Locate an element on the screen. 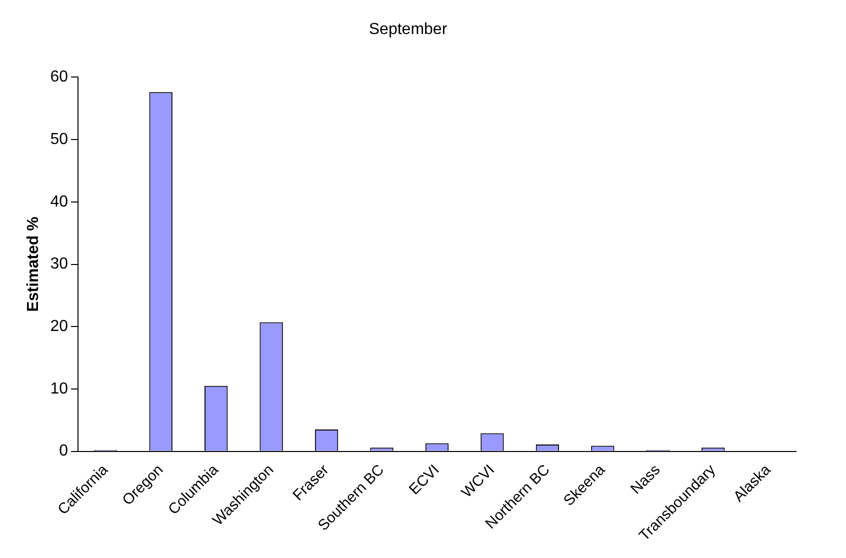 Image resolution: width=846 pixels, height=558 pixels. y-tick-label: 20 is located at coordinates (59, 327).